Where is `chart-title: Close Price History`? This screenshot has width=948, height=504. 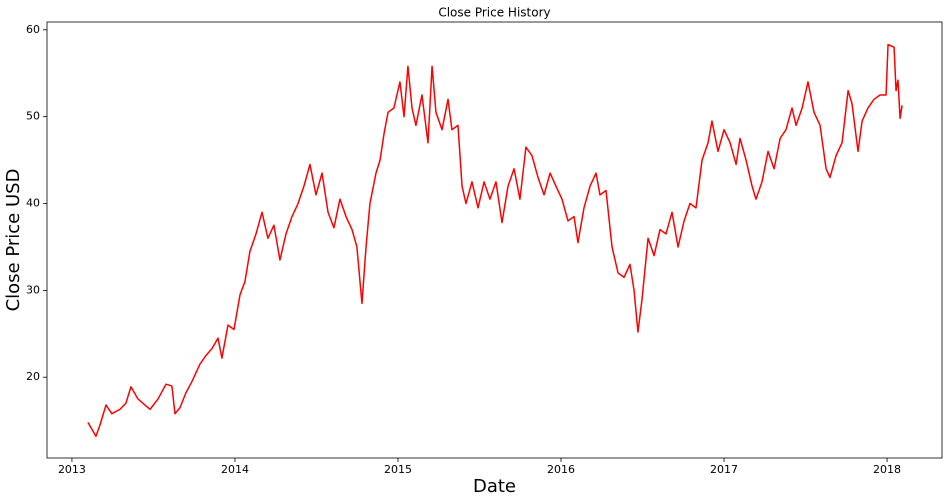 chart-title: Close Price History is located at coordinates (494, 13).